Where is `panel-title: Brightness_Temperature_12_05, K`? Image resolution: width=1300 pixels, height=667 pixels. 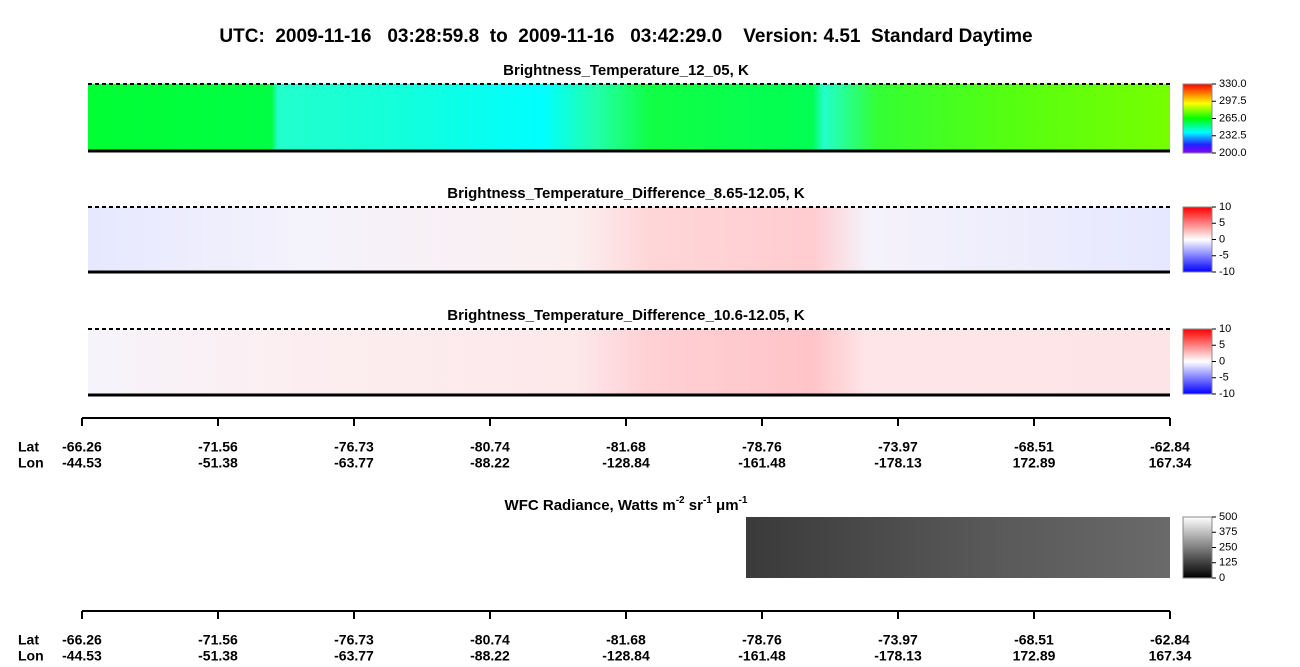
panel-title: Brightness_Temperature_12_05, K is located at coordinates (626, 70).